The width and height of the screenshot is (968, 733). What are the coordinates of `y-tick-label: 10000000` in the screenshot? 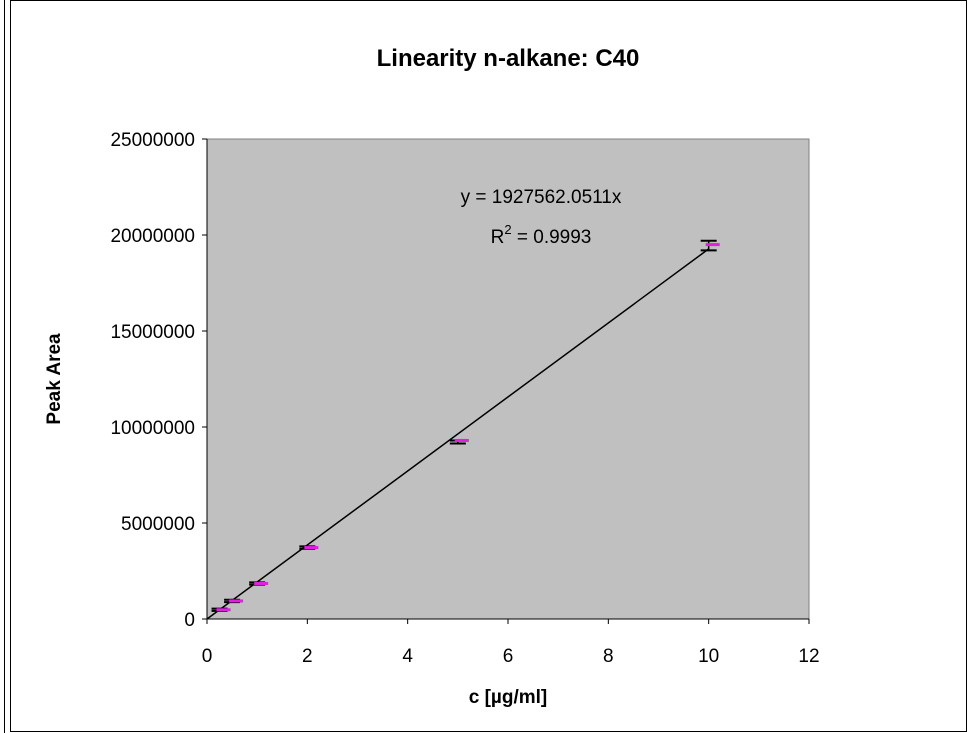 It's located at (152, 428).